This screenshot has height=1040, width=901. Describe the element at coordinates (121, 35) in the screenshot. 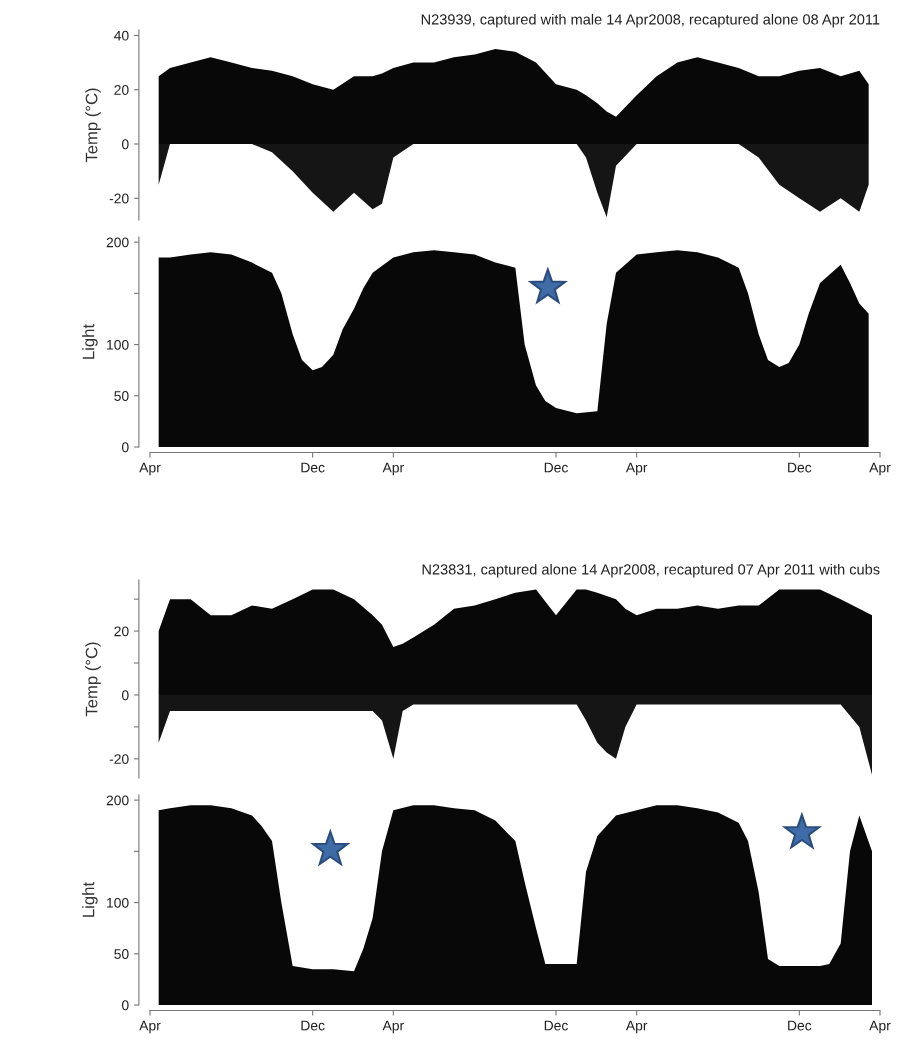

I see `y-tick-label: 40` at that location.